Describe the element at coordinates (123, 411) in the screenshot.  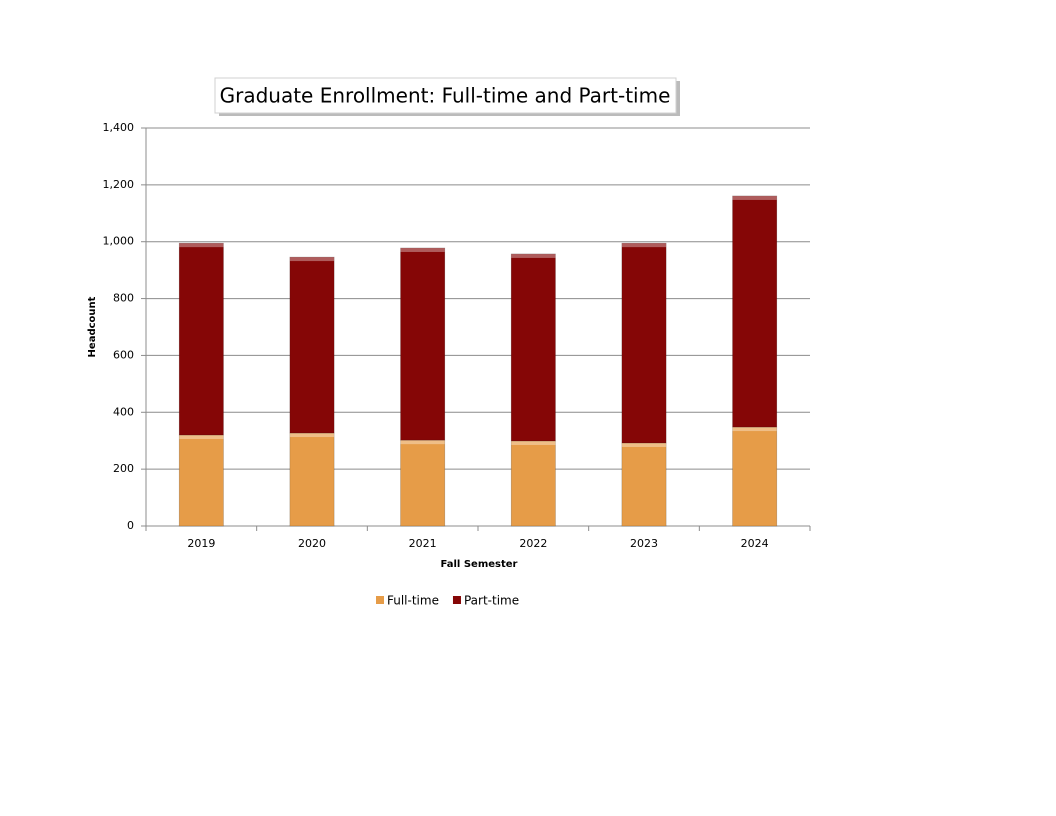
I see `y-tick-label: 400` at that location.